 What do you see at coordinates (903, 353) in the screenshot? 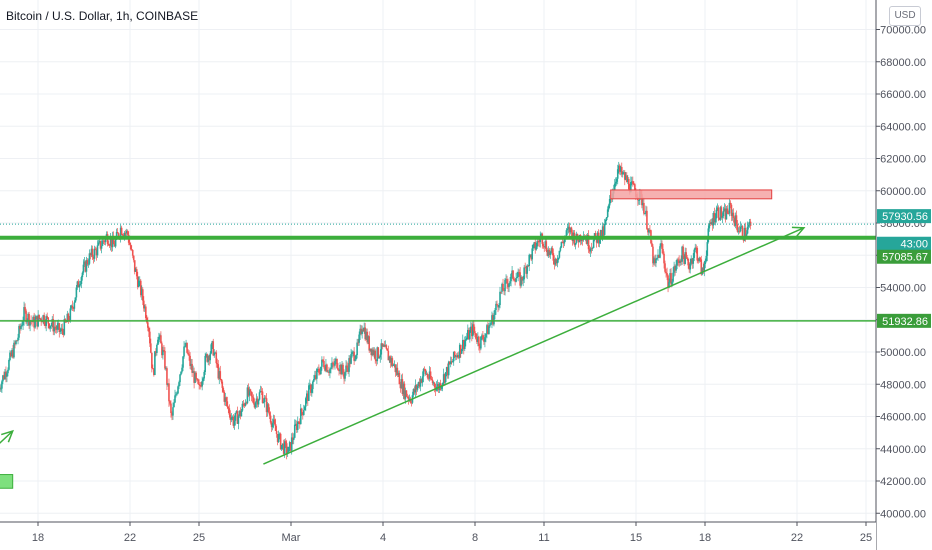
I see `y-tick-label: 50000.00` at bounding box center [903, 353].